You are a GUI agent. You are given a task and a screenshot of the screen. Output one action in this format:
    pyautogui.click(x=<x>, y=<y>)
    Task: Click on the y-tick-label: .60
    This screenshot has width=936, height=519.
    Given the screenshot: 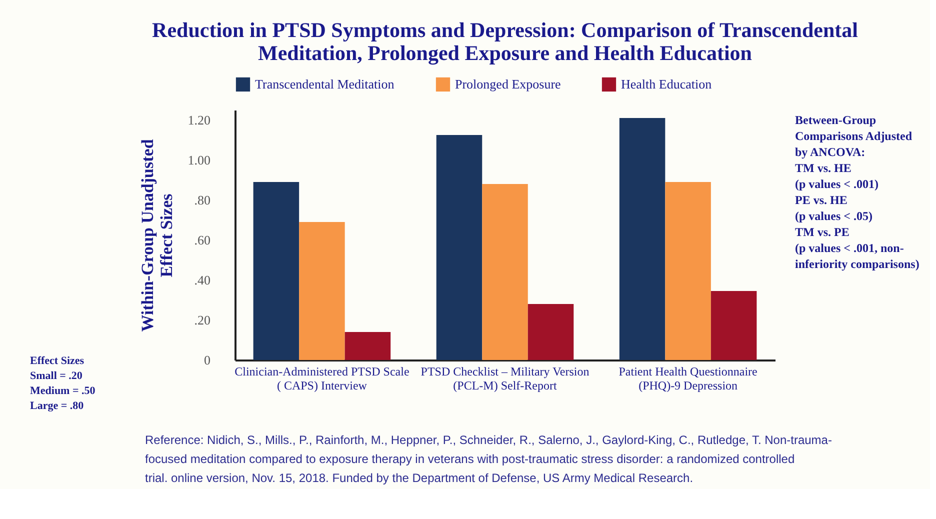 What is the action you would take?
    pyautogui.click(x=202, y=240)
    